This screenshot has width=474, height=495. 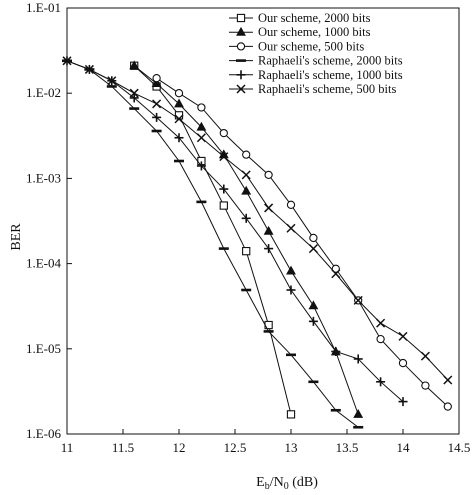 What do you see at coordinates (291, 447) in the screenshot?
I see `x-tick-label: 13` at bounding box center [291, 447].